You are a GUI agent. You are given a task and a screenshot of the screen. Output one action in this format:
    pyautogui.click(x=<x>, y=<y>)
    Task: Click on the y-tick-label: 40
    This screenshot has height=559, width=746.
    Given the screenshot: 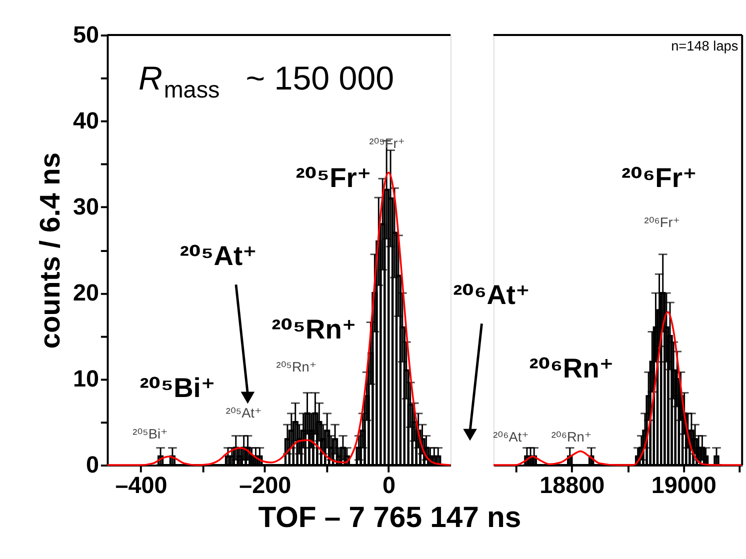 What is the action you would take?
    pyautogui.click(x=85, y=120)
    